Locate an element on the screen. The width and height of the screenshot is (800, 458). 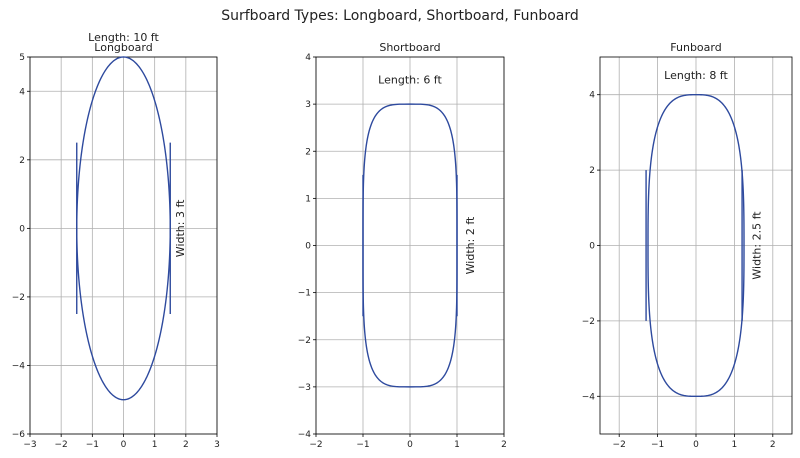
y-tick-label: 3 is located at coordinates (308, 105).